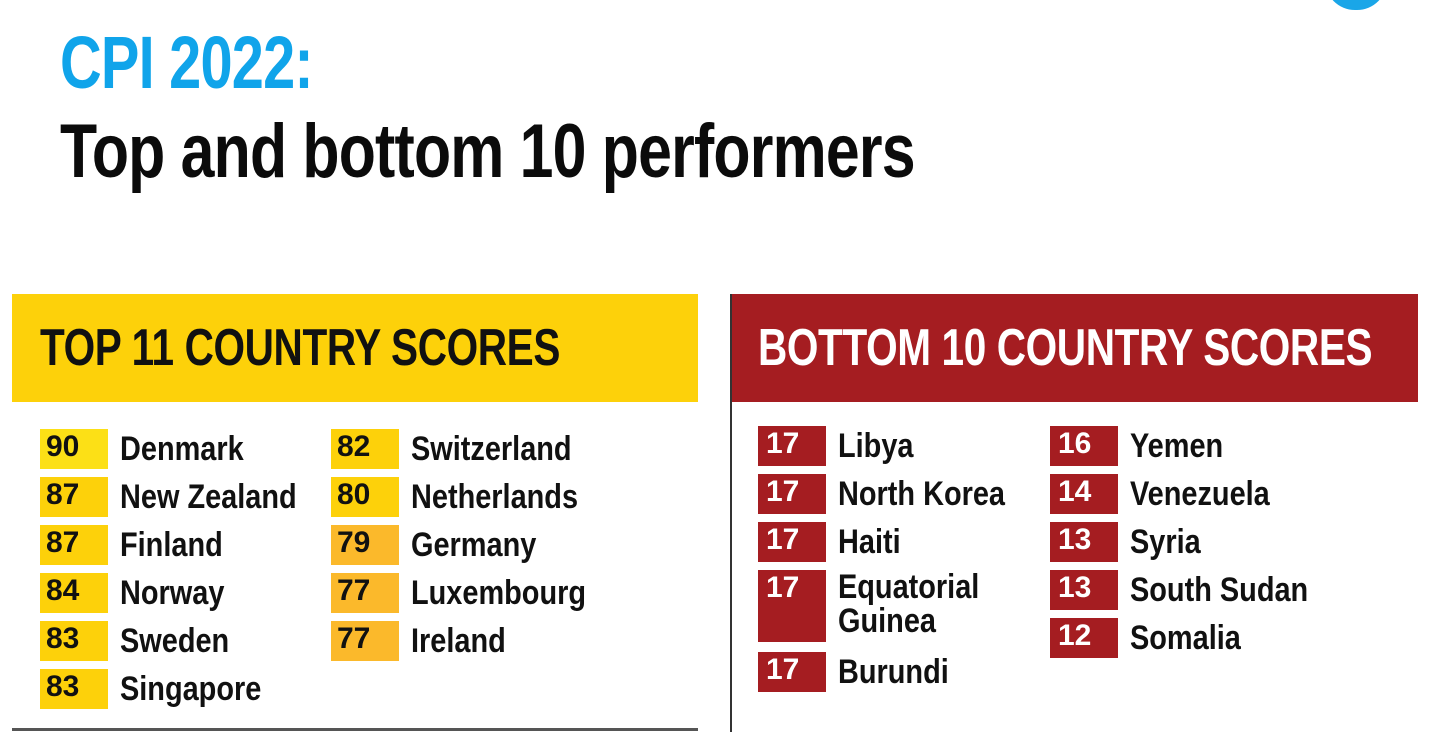 Image resolution: width=1430 pixels, height=754 pixels. I want to click on list-item: 12 Somalia, so click(1155, 638).